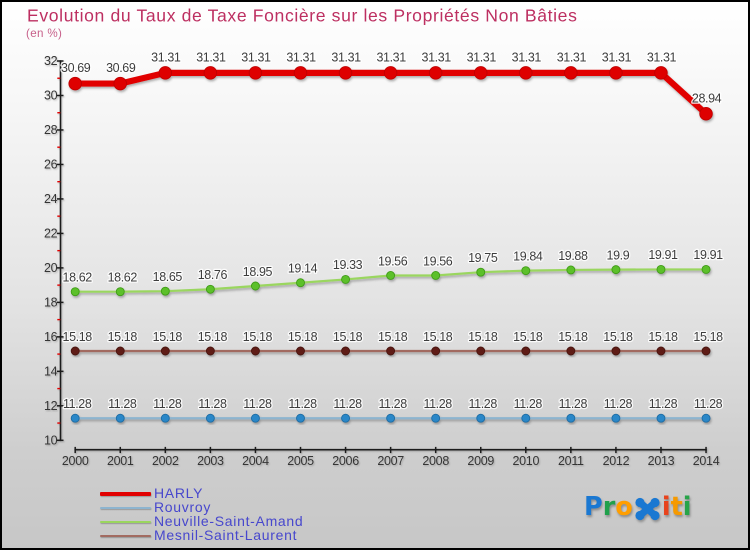 The image size is (750, 550). Describe the element at coordinates (51, 96) in the screenshot. I see `svg-text: 30` at that location.